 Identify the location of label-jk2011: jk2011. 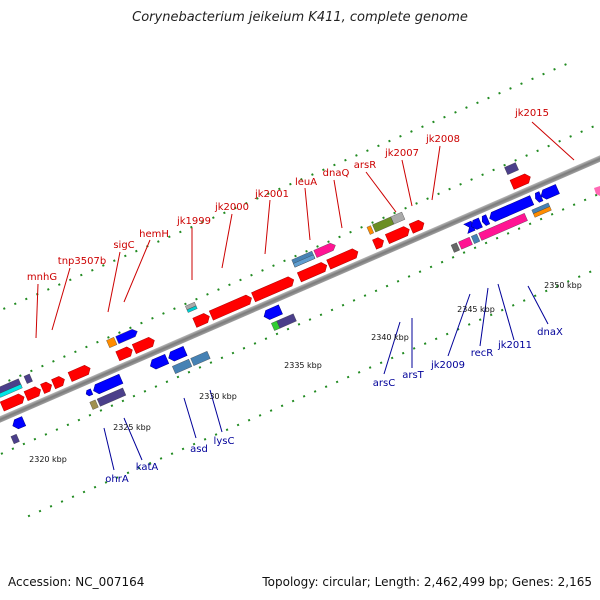
(514, 345).